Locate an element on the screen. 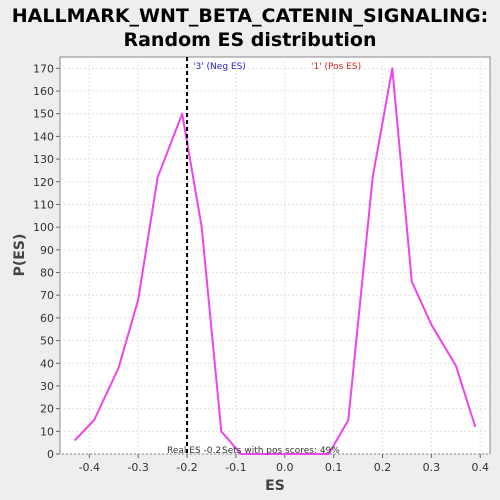 The height and width of the screenshot is (500, 500). x-tick-label: 0.3 is located at coordinates (432, 467).